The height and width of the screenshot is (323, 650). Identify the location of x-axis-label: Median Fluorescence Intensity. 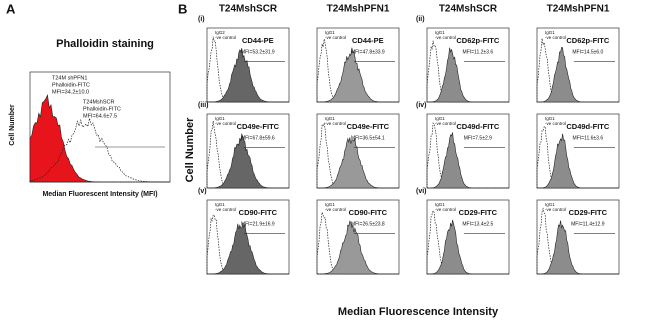
(418, 312).